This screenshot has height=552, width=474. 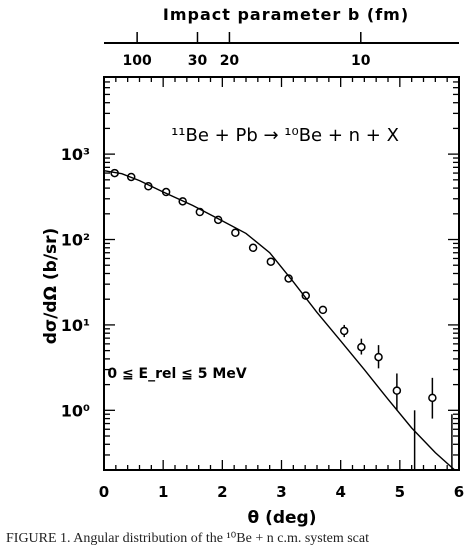 I want to click on x-tick-label: 4, so click(x=340, y=492).